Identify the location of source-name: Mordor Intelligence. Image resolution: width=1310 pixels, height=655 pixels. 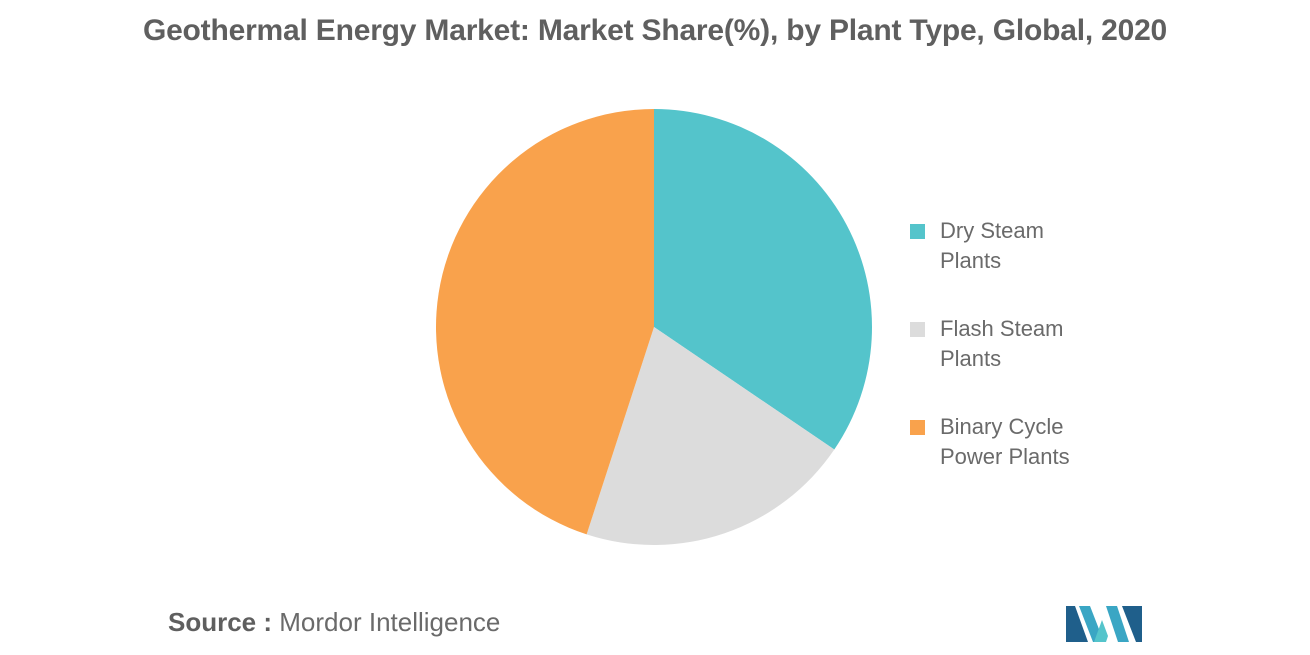
(390, 622).